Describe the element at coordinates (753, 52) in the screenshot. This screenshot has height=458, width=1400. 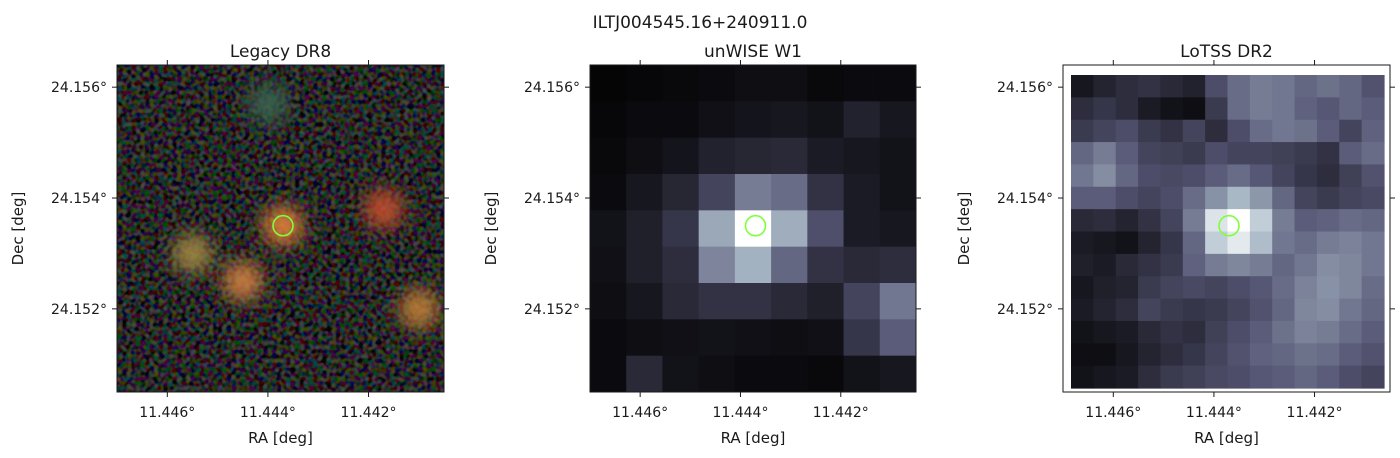
I see `panel-title: unWISE W1` at that location.